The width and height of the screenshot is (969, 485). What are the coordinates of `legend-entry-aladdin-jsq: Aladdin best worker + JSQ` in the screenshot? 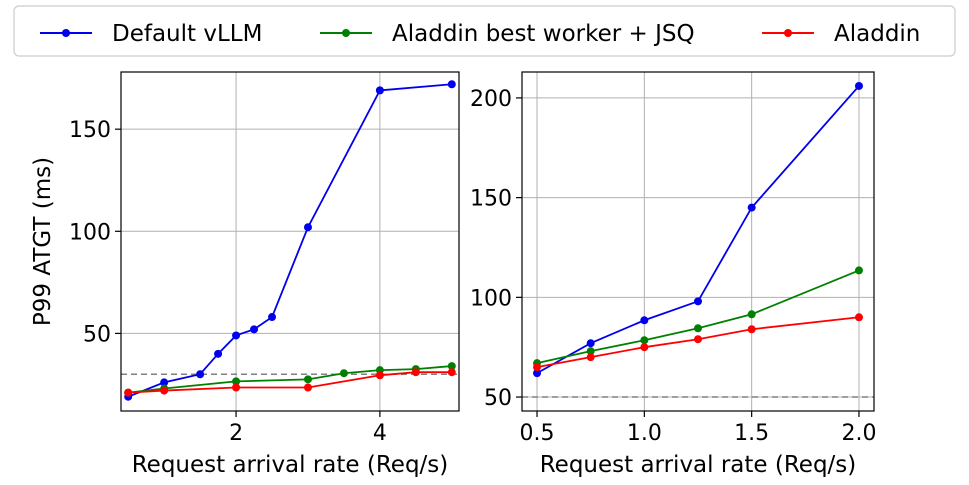 It's located at (507, 34).